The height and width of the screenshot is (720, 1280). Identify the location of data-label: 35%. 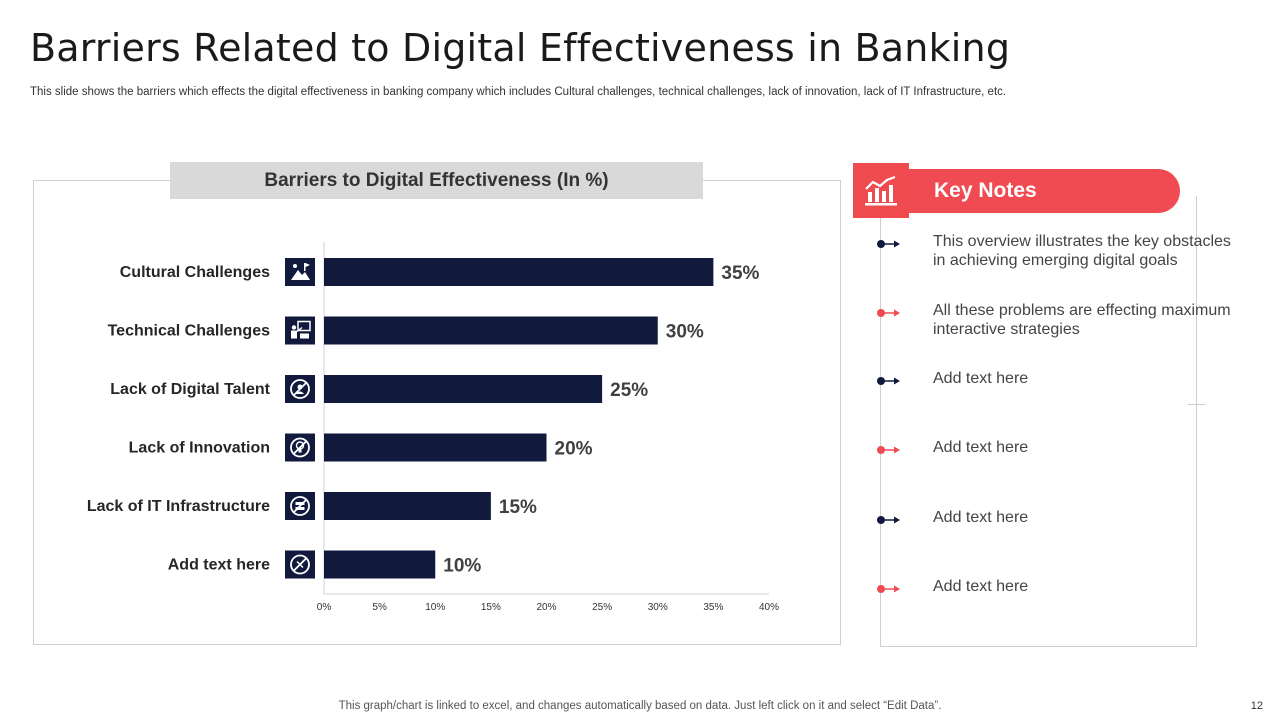
(740, 273).